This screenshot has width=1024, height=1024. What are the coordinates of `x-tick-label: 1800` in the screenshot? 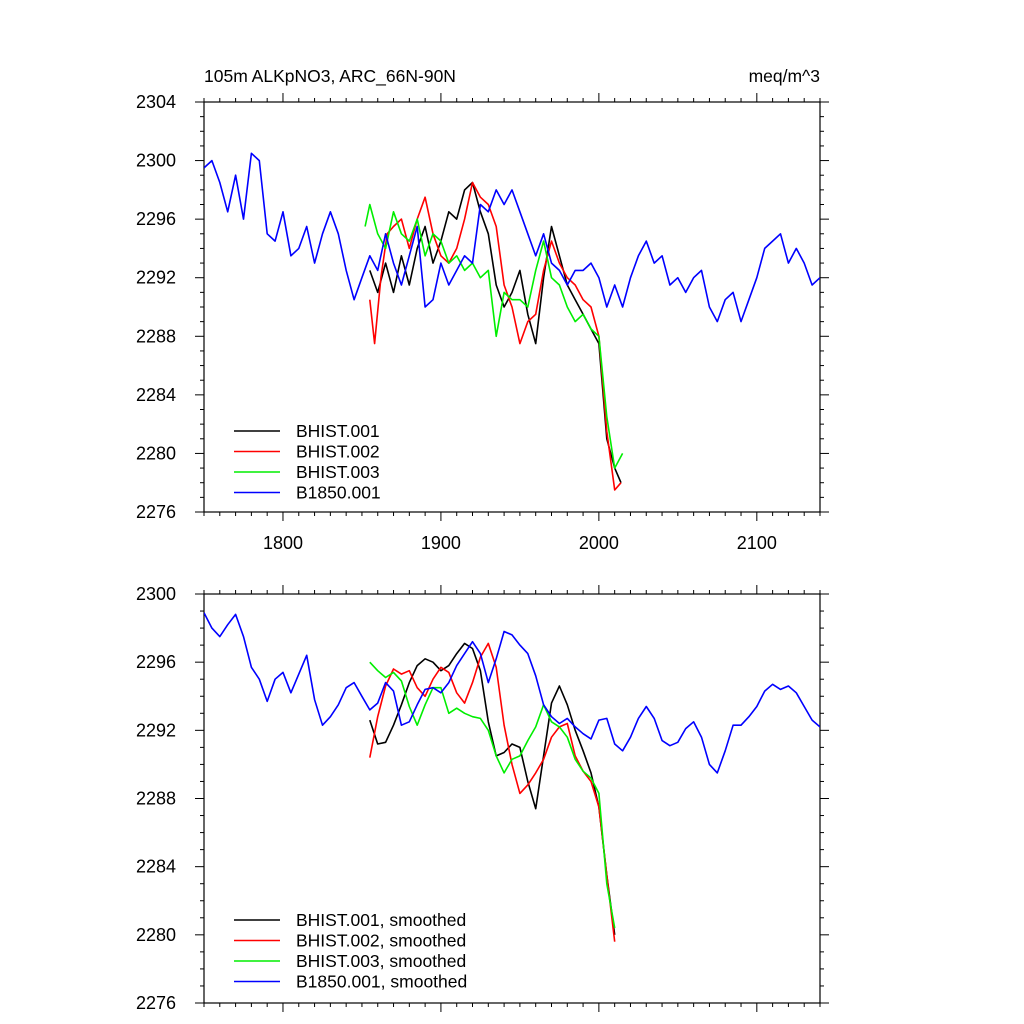 It's located at (283, 543).